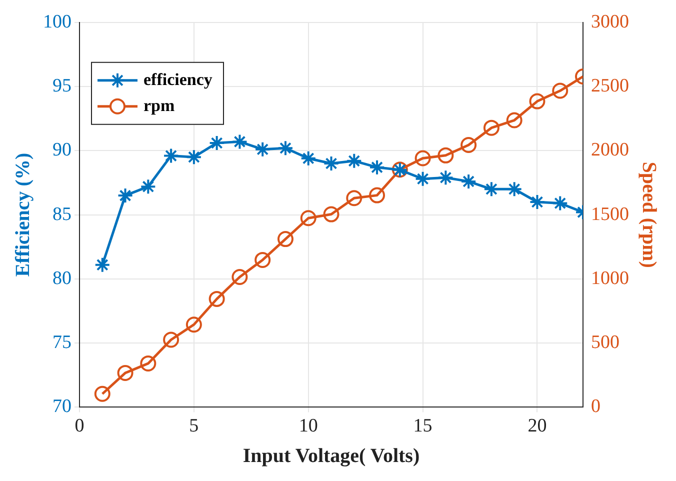  What do you see at coordinates (422, 426) in the screenshot?
I see `x-tick-label: 15` at bounding box center [422, 426].